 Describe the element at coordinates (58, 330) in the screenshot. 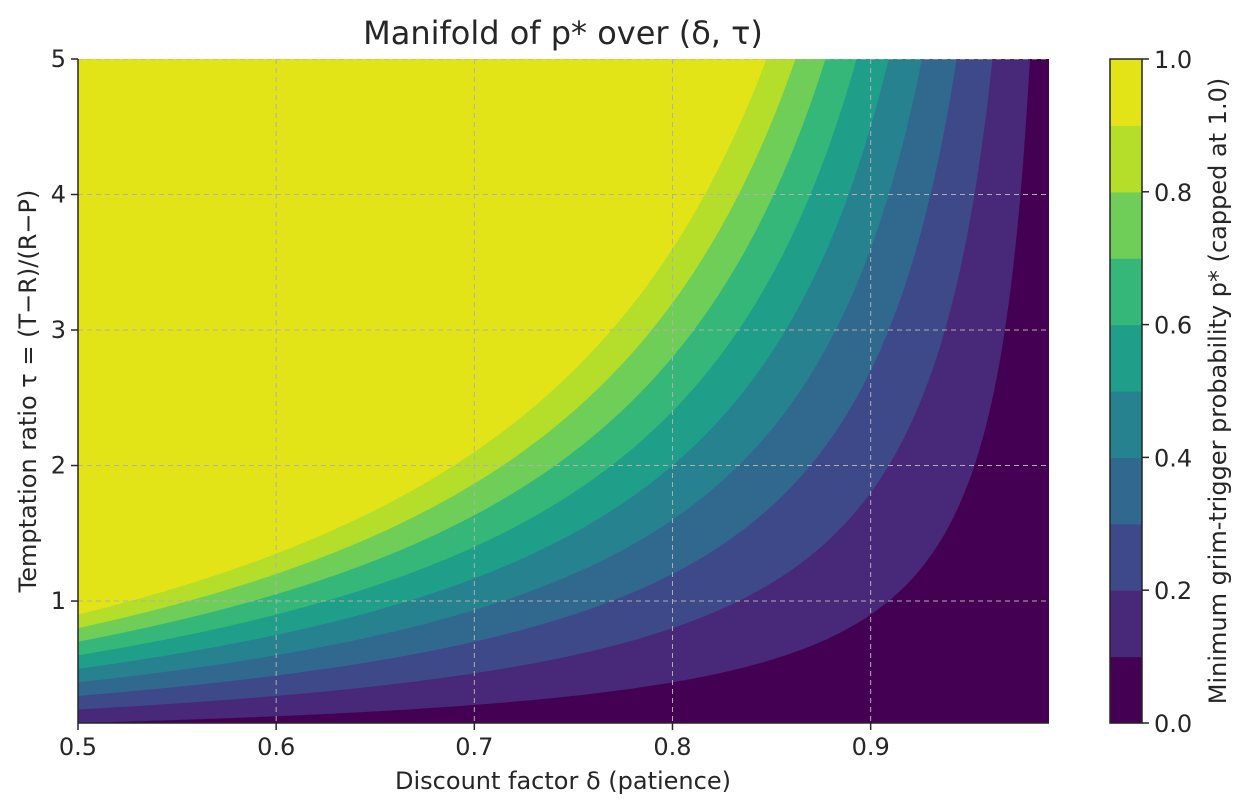

I see `y-tick-label-2: 3` at that location.